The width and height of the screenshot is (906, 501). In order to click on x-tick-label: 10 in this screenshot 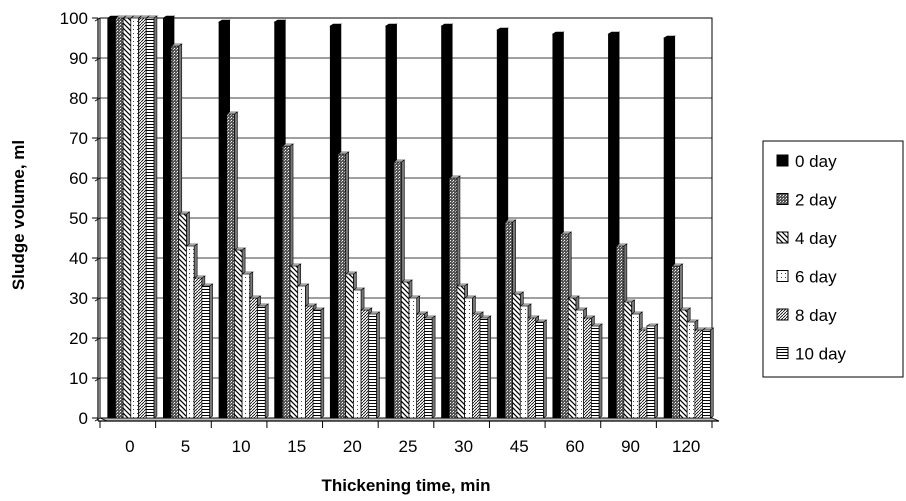, I will do `click(241, 446)`.